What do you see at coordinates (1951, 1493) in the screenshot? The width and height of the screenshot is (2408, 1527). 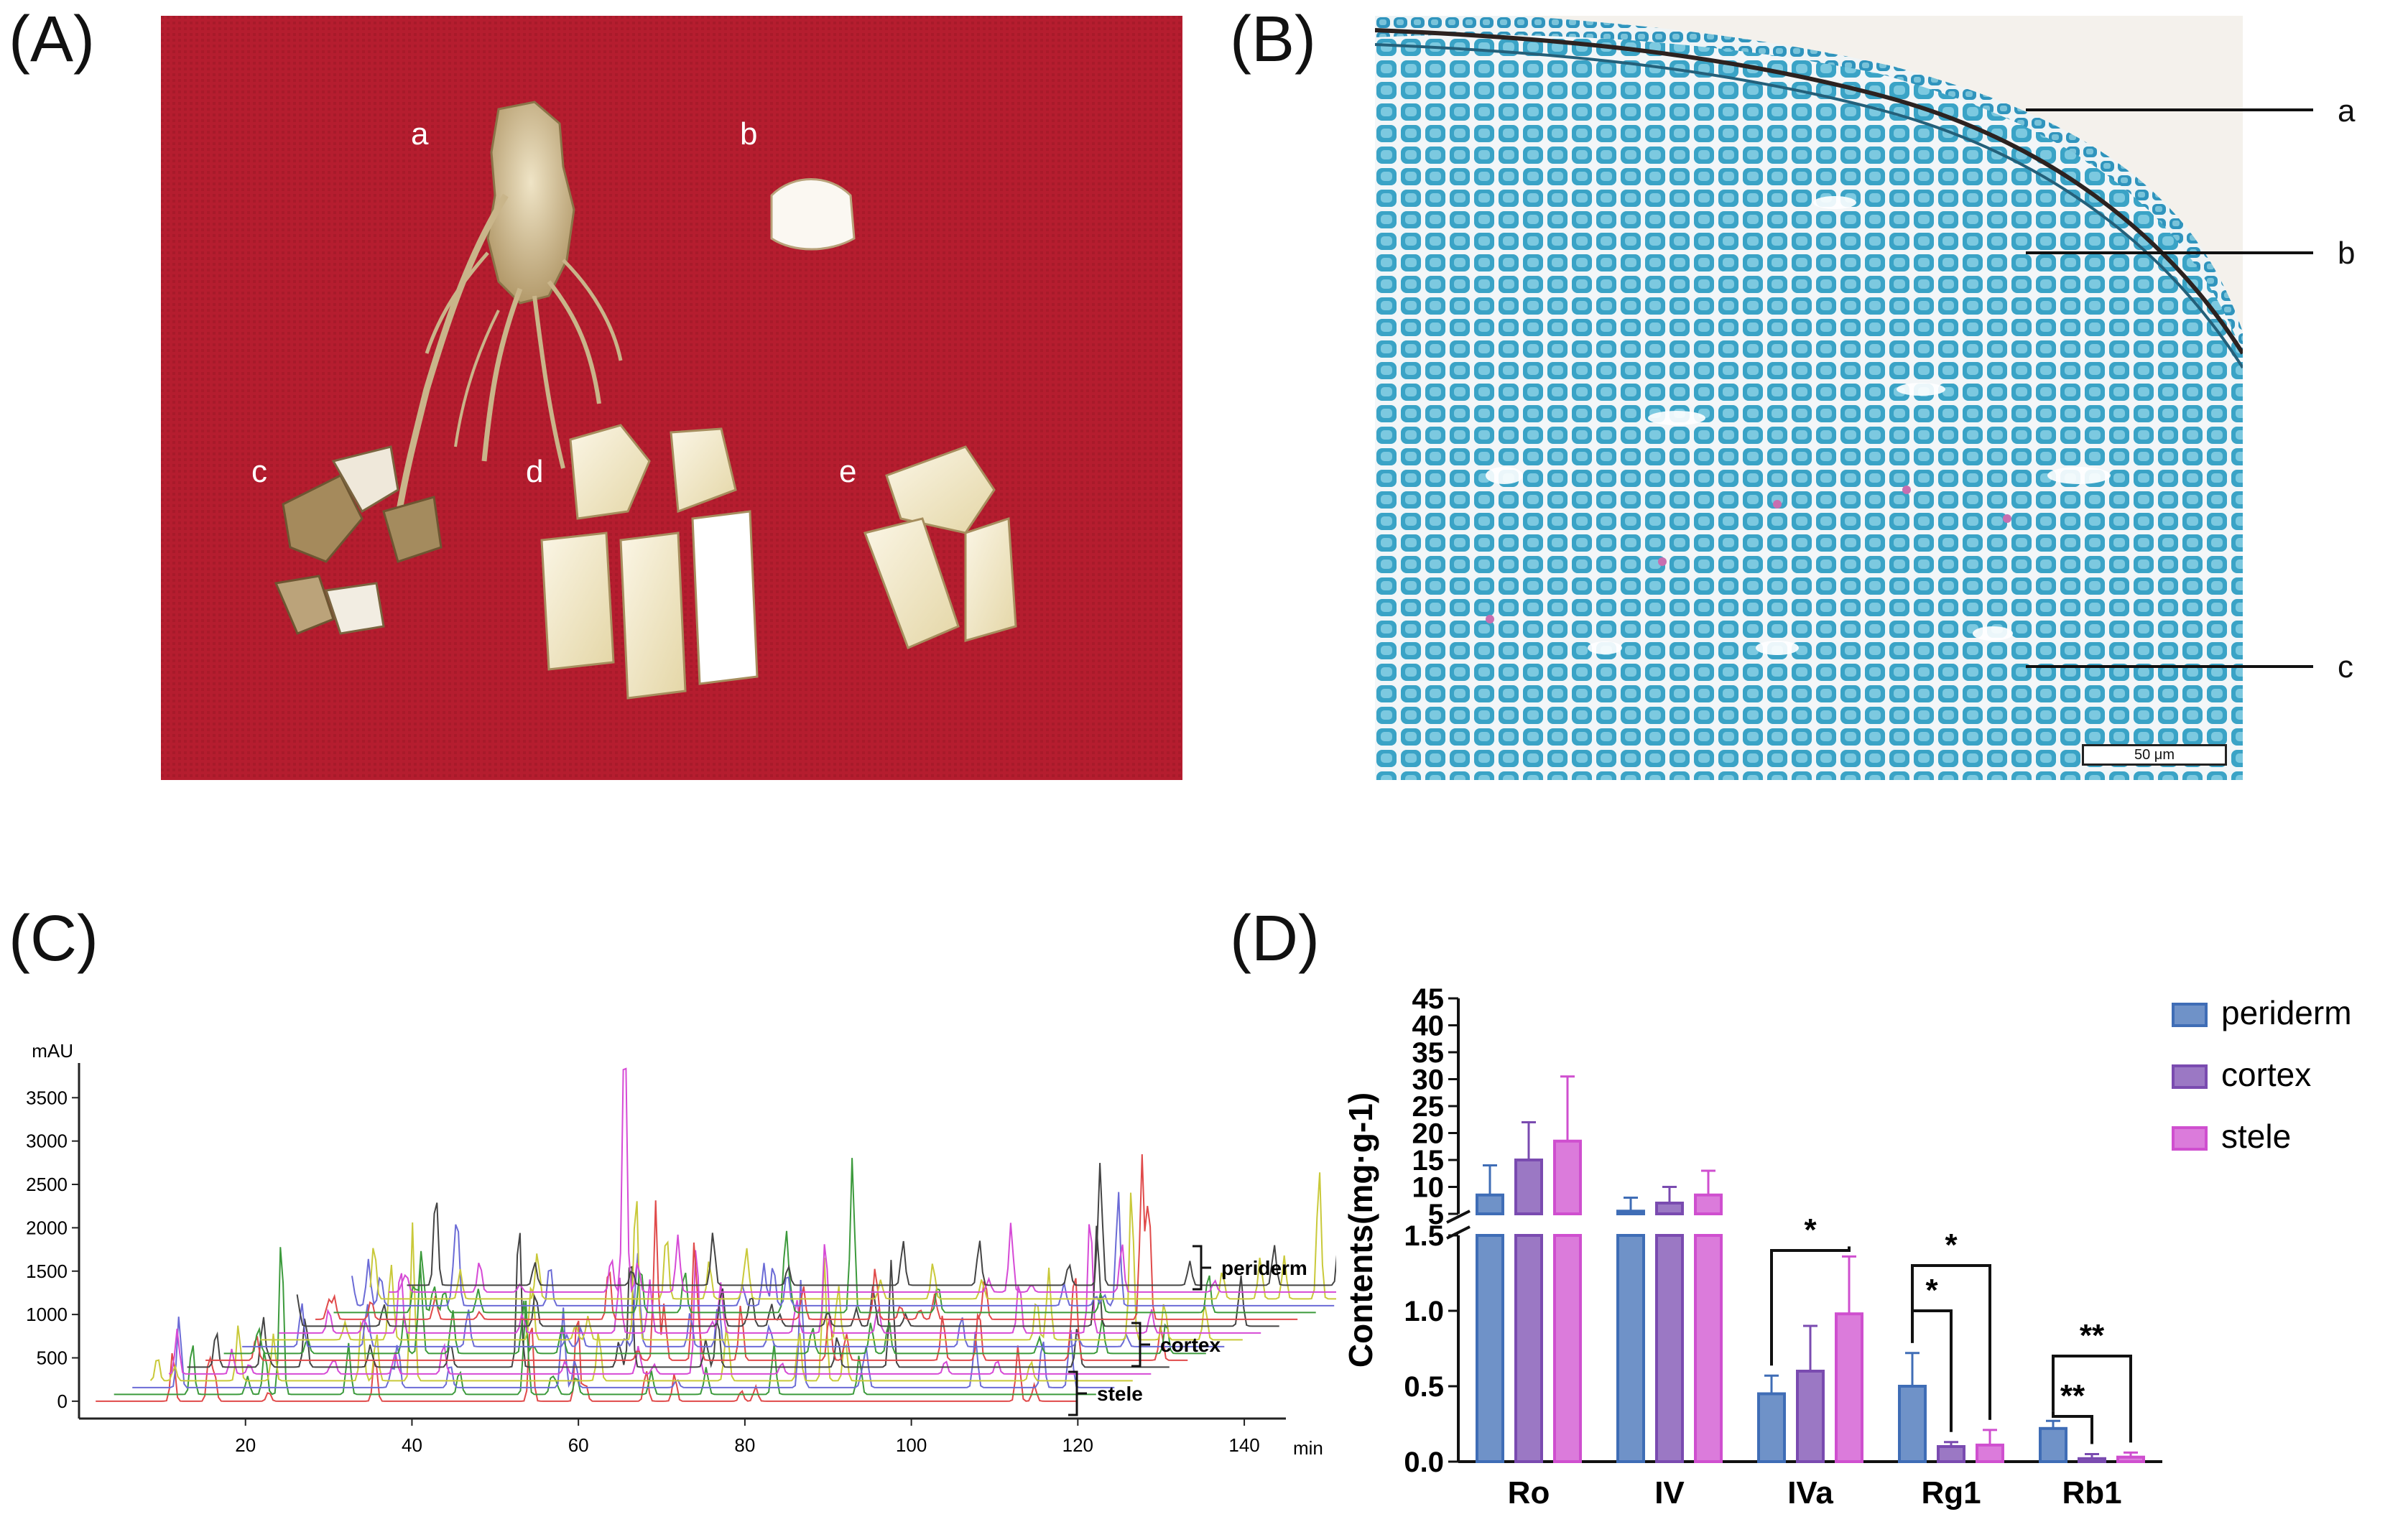 I see `x-tick-label: Rg1` at bounding box center [1951, 1493].